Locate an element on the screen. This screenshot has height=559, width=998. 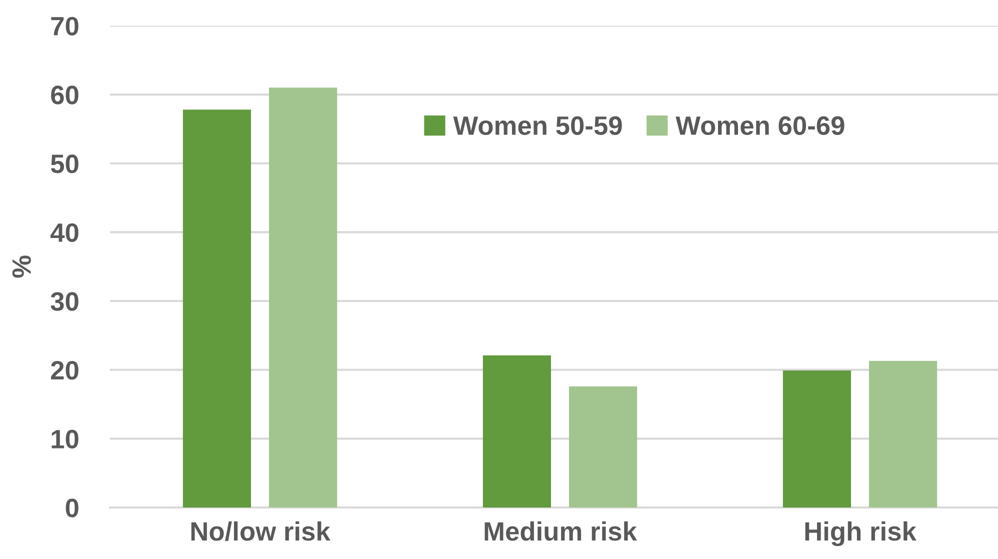
y-axis-title: % is located at coordinates (21, 267).